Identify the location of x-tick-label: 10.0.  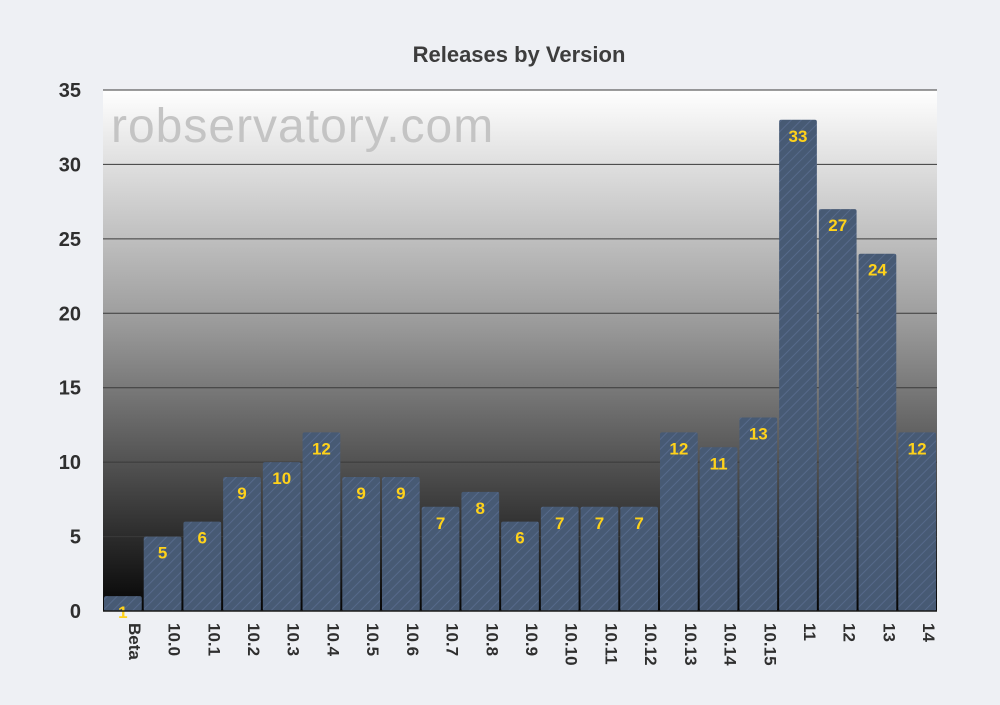
(174, 639).